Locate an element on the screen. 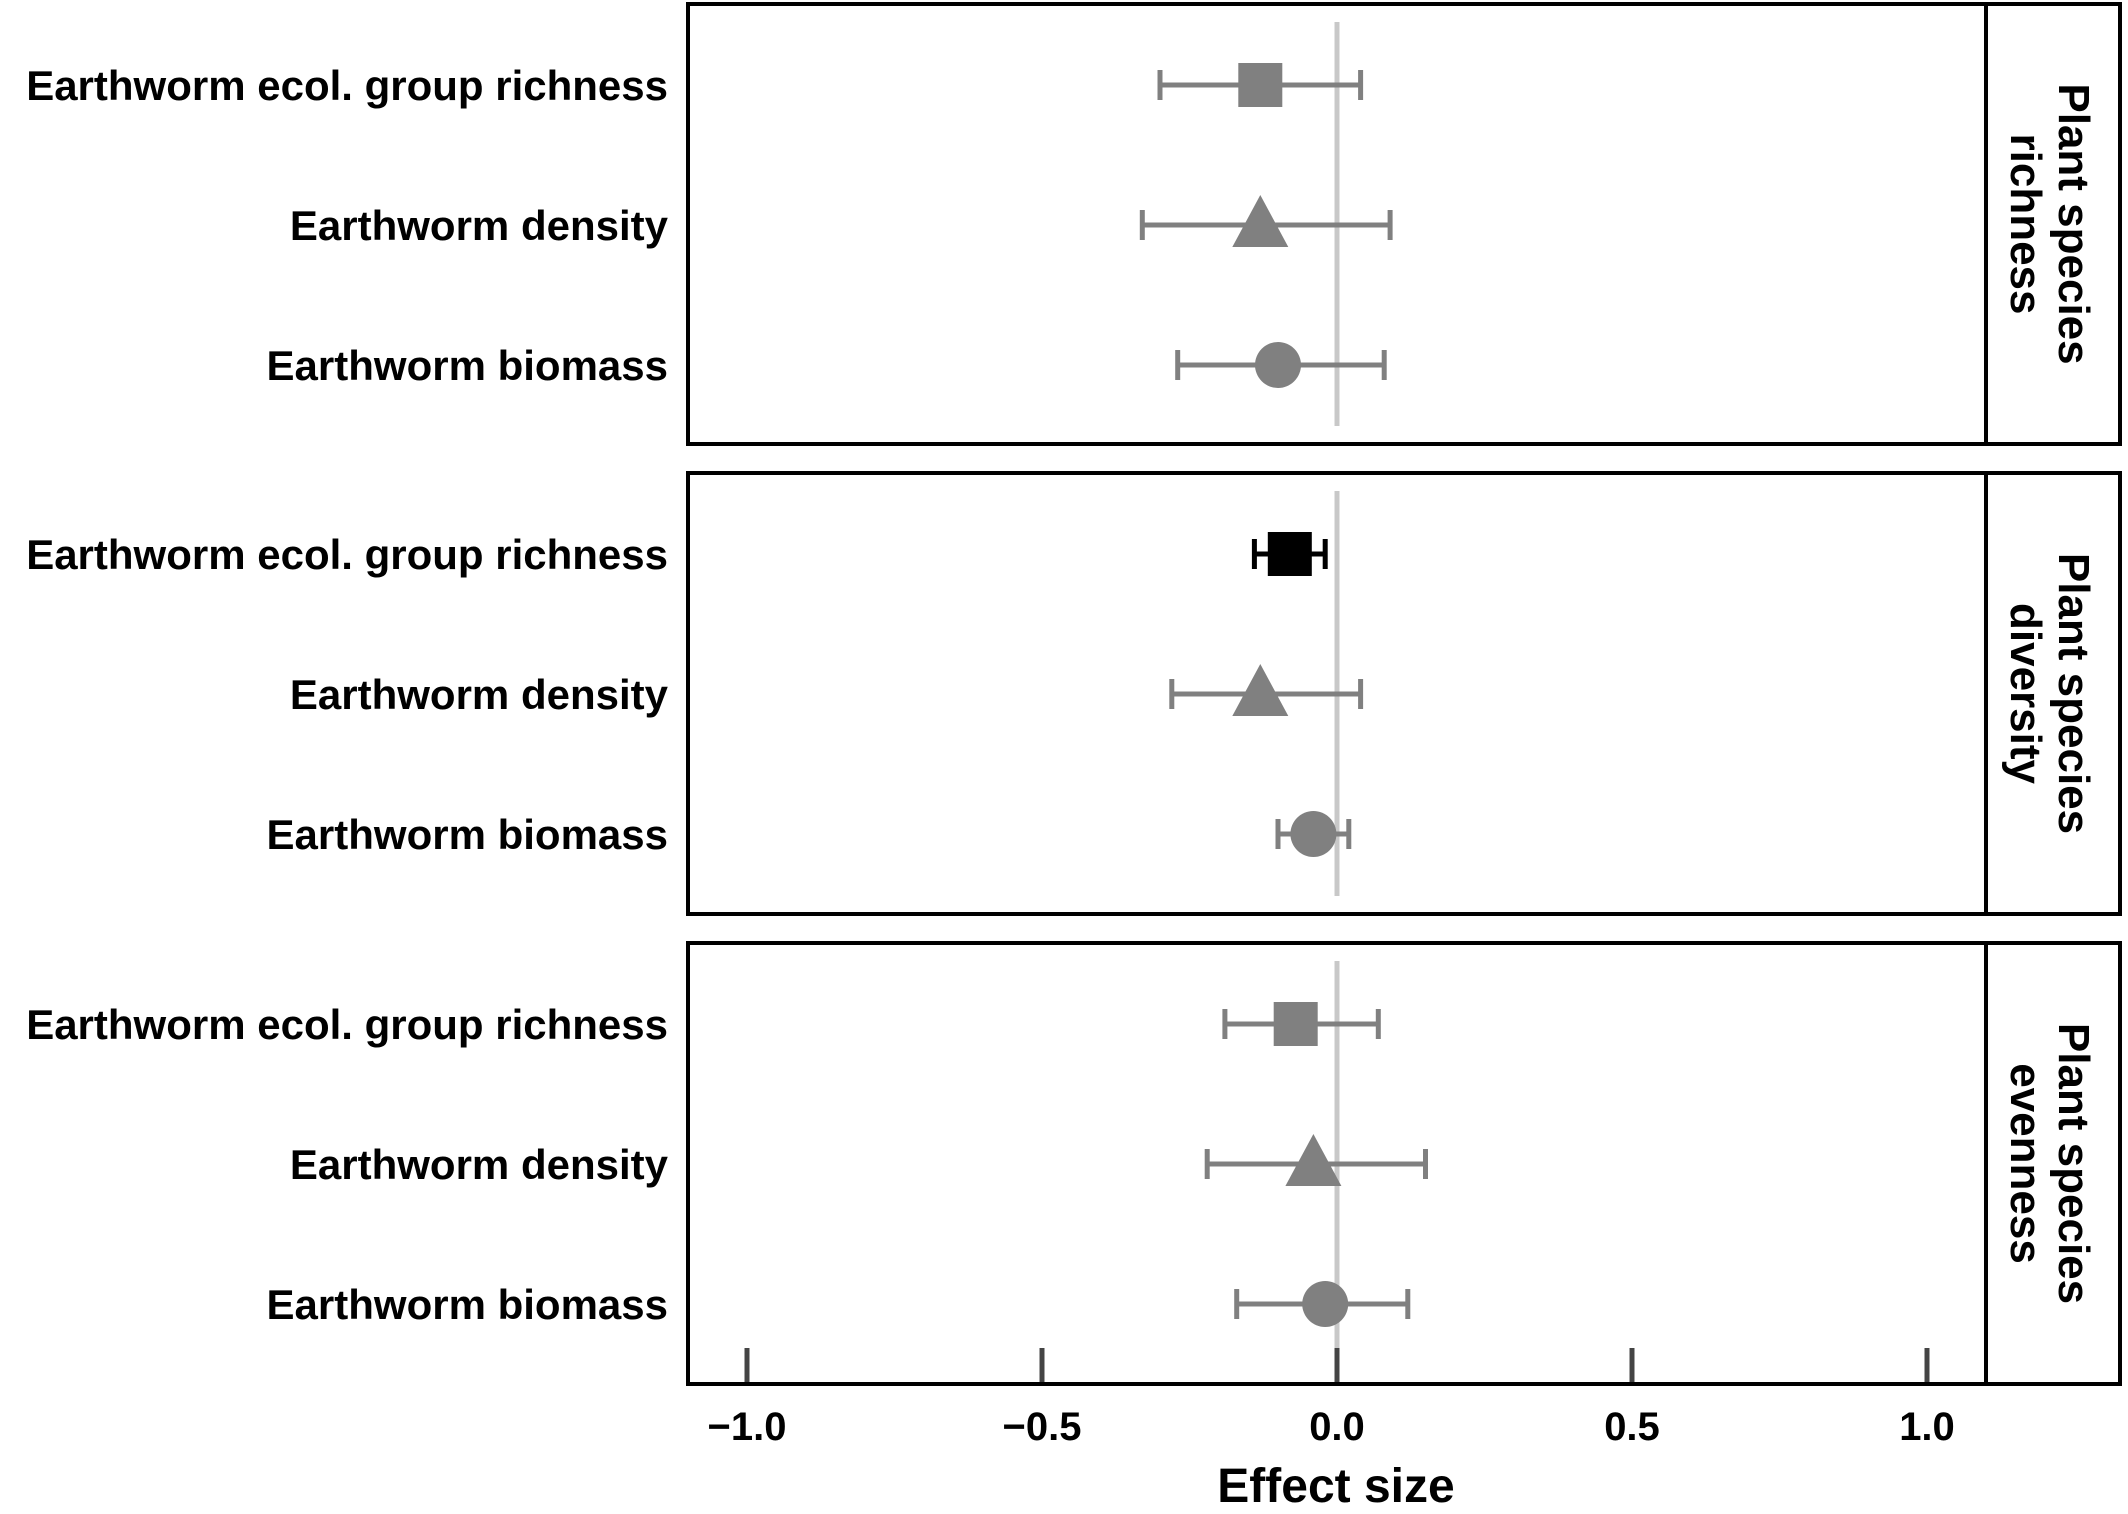 The height and width of the screenshot is (1514, 2128). strip-label: Plant speciesdiversity is located at coordinates (2049, 693).